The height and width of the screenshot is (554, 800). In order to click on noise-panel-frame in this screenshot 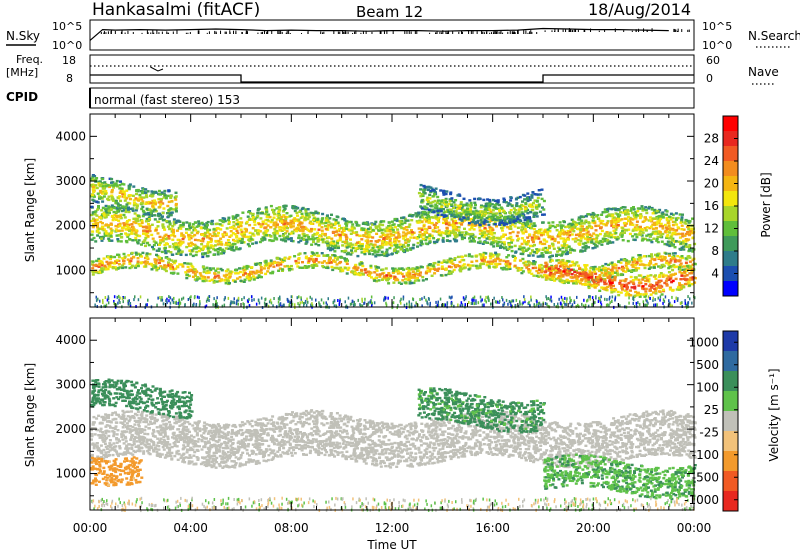, I will do `click(392, 35)`.